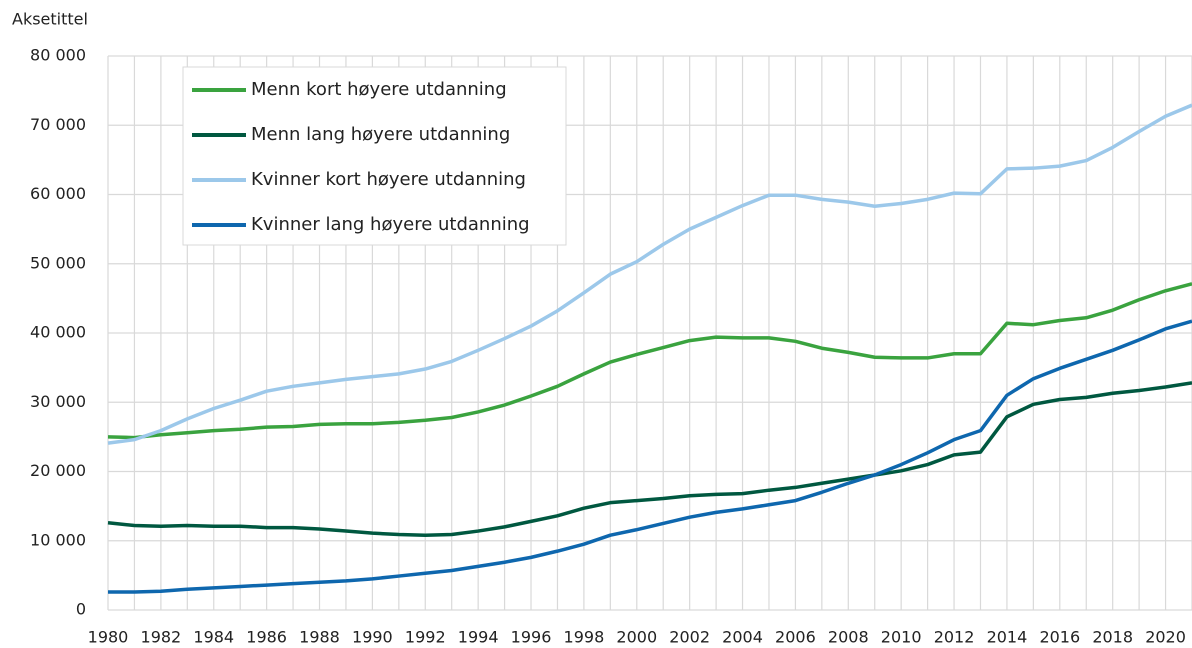 This screenshot has width=1192, height=648. I want to click on x-tick-label: 2008, so click(848, 637).